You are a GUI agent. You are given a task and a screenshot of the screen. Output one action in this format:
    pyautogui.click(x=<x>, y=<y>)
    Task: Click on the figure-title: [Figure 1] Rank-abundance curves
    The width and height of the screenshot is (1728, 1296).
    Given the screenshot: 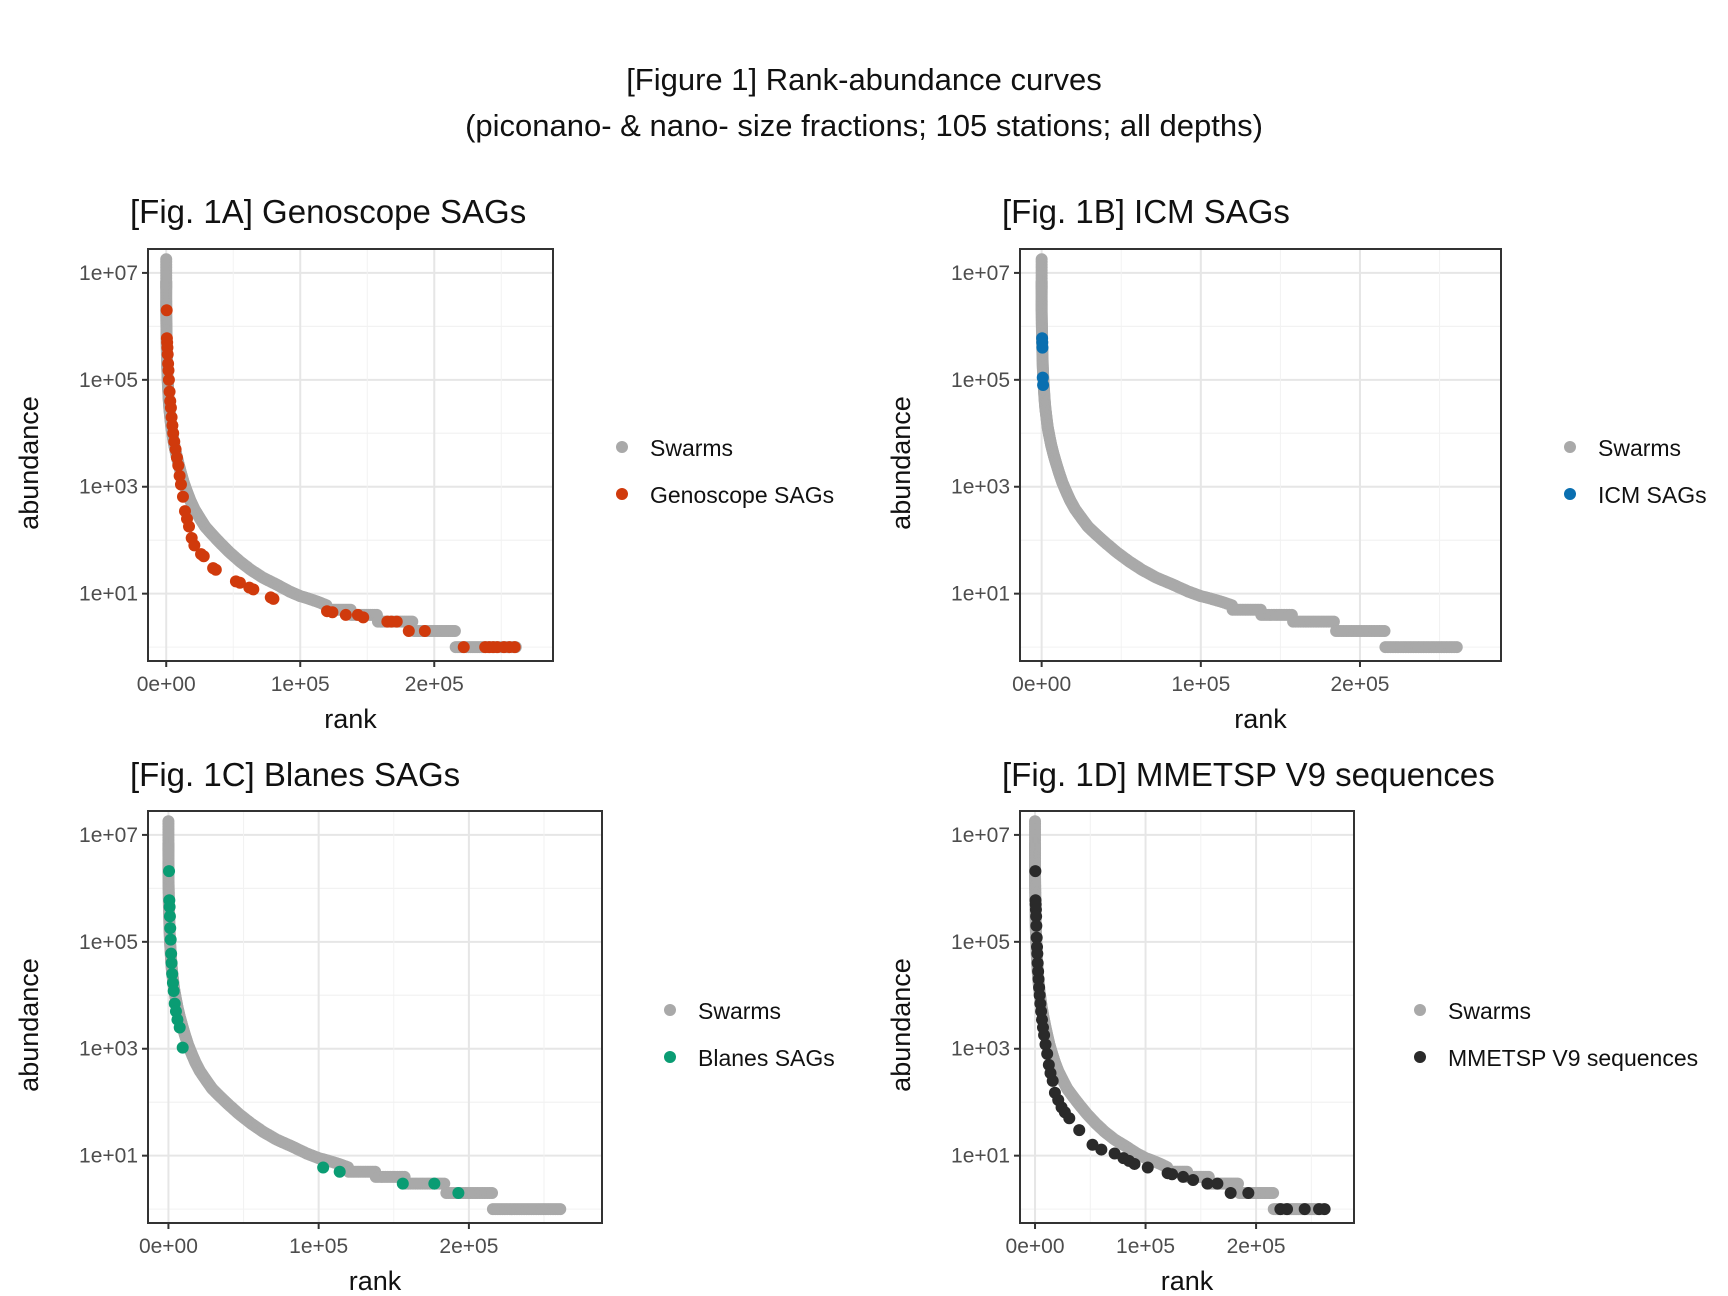 What is the action you would take?
    pyautogui.click(x=864, y=79)
    